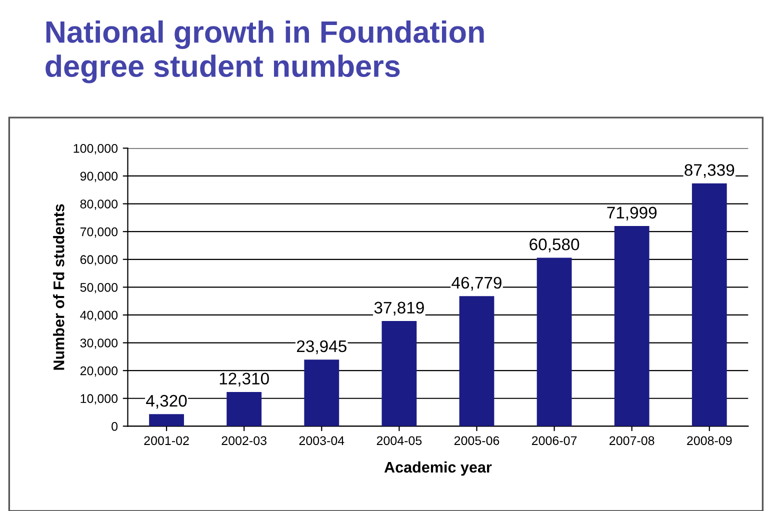  Describe the element at coordinates (709, 441) in the screenshot. I see `x-tick-label: 2008-09` at that location.